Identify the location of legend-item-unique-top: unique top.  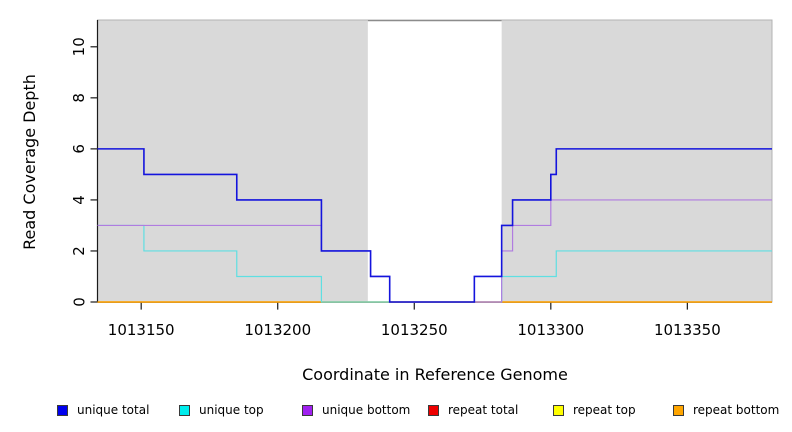
(221, 410).